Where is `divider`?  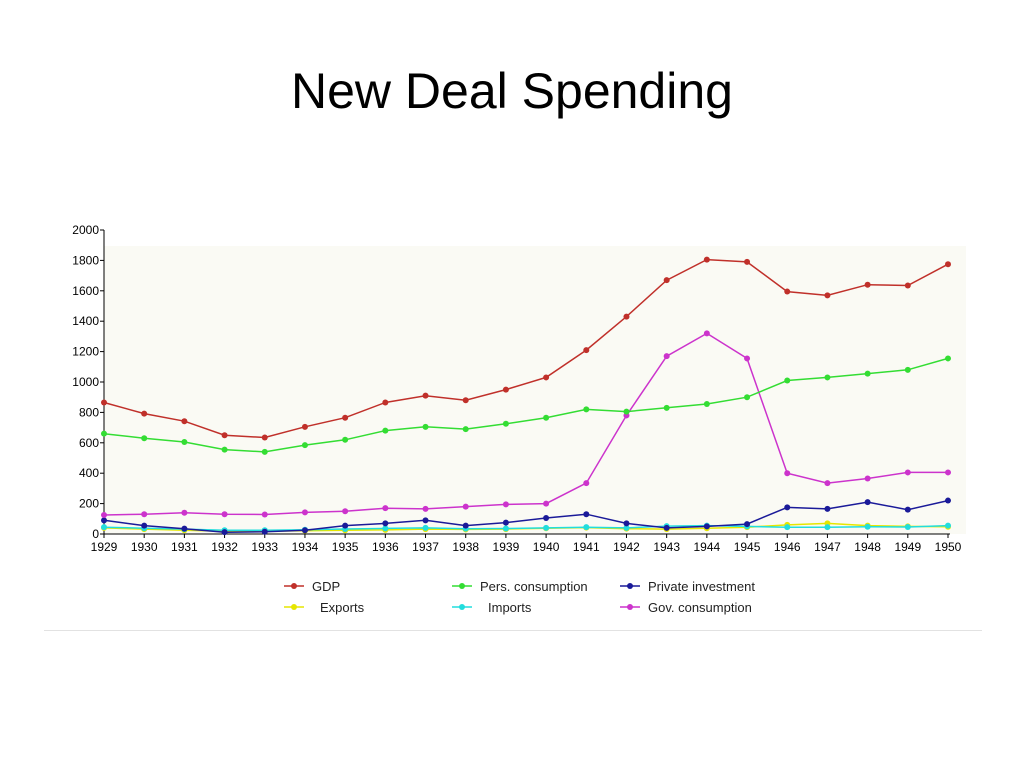 divider is located at coordinates (513, 630).